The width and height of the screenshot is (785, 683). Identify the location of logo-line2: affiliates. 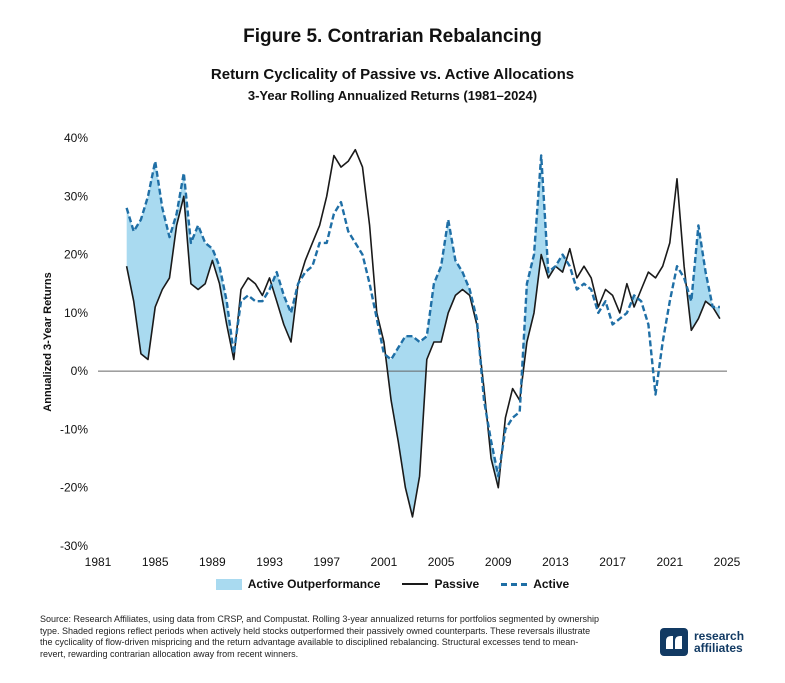
(718, 648).